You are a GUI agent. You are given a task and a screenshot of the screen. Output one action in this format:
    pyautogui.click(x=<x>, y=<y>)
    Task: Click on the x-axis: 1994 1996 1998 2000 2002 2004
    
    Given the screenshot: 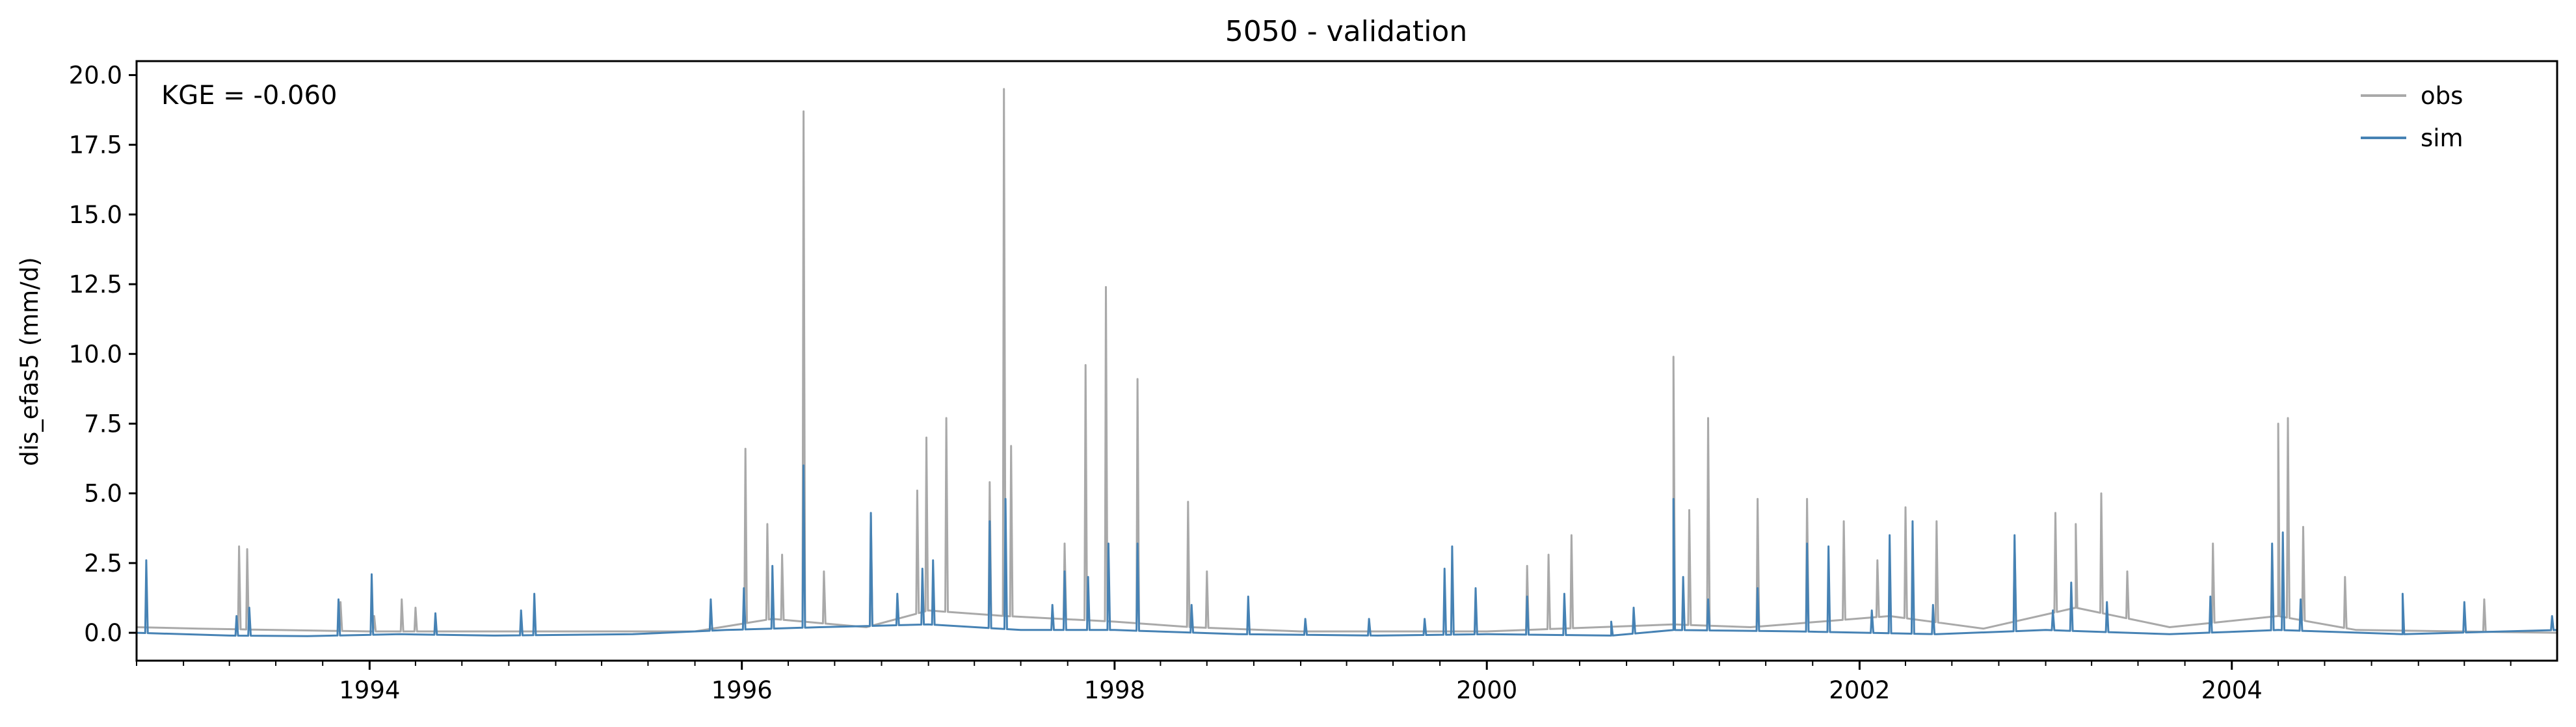 What is the action you would take?
    pyautogui.click(x=1324, y=682)
    